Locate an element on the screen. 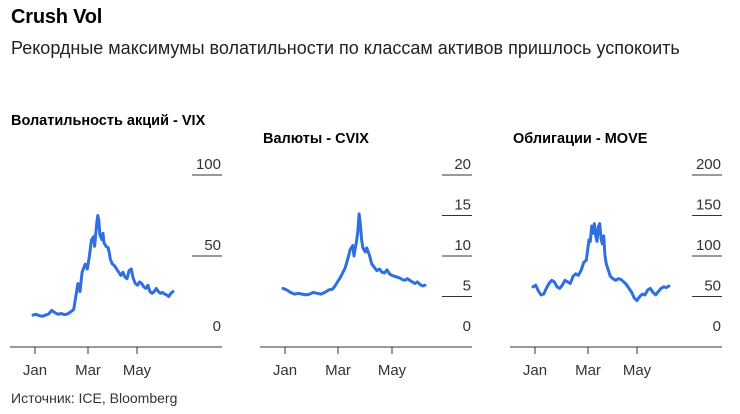 Image resolution: width=740 pixels, height=414 pixels. y-tick-label: 200 is located at coordinates (708, 164).